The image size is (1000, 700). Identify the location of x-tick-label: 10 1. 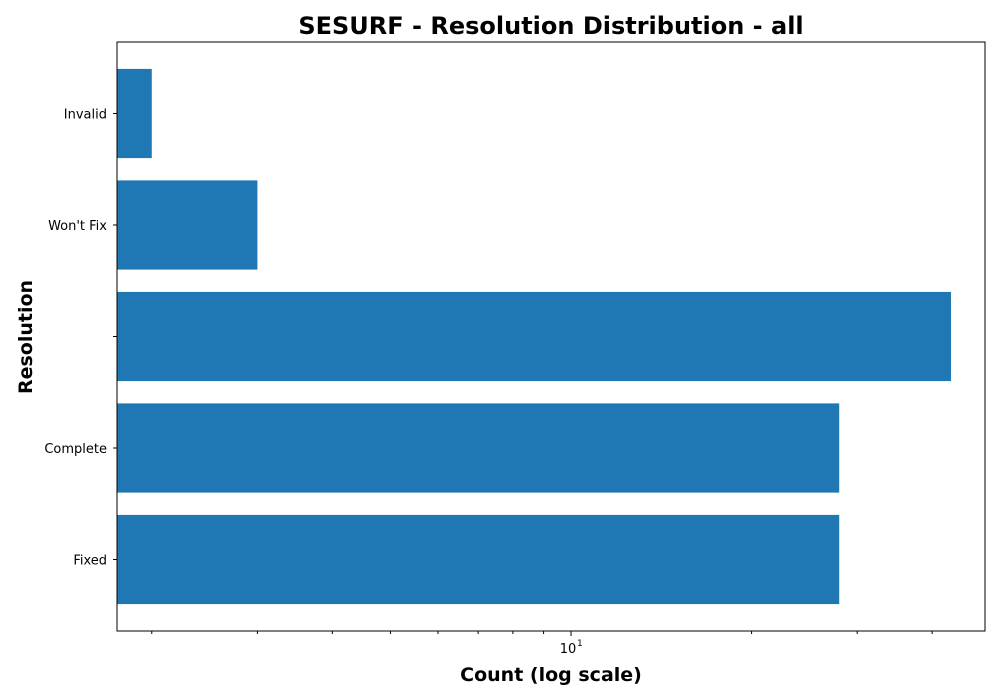
(571, 648).